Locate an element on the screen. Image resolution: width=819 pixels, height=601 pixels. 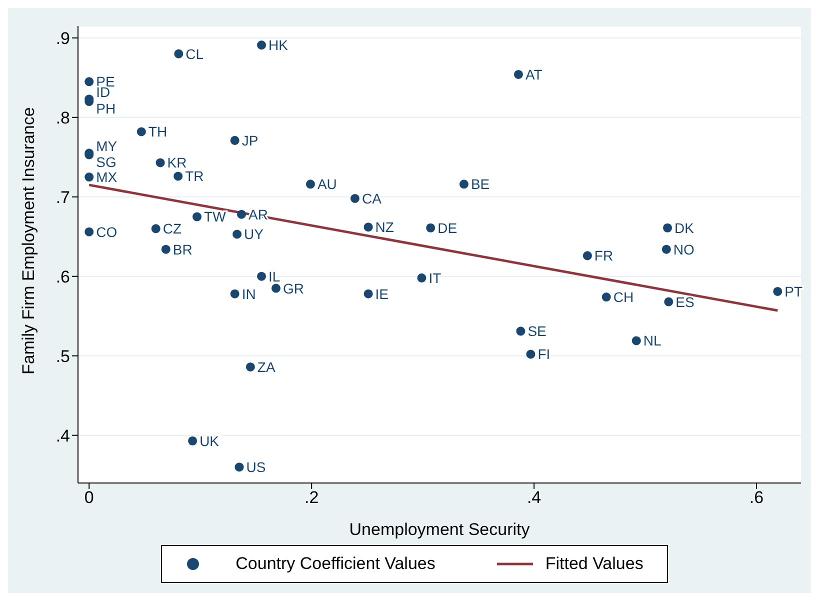
data-label: US is located at coordinates (256, 467).